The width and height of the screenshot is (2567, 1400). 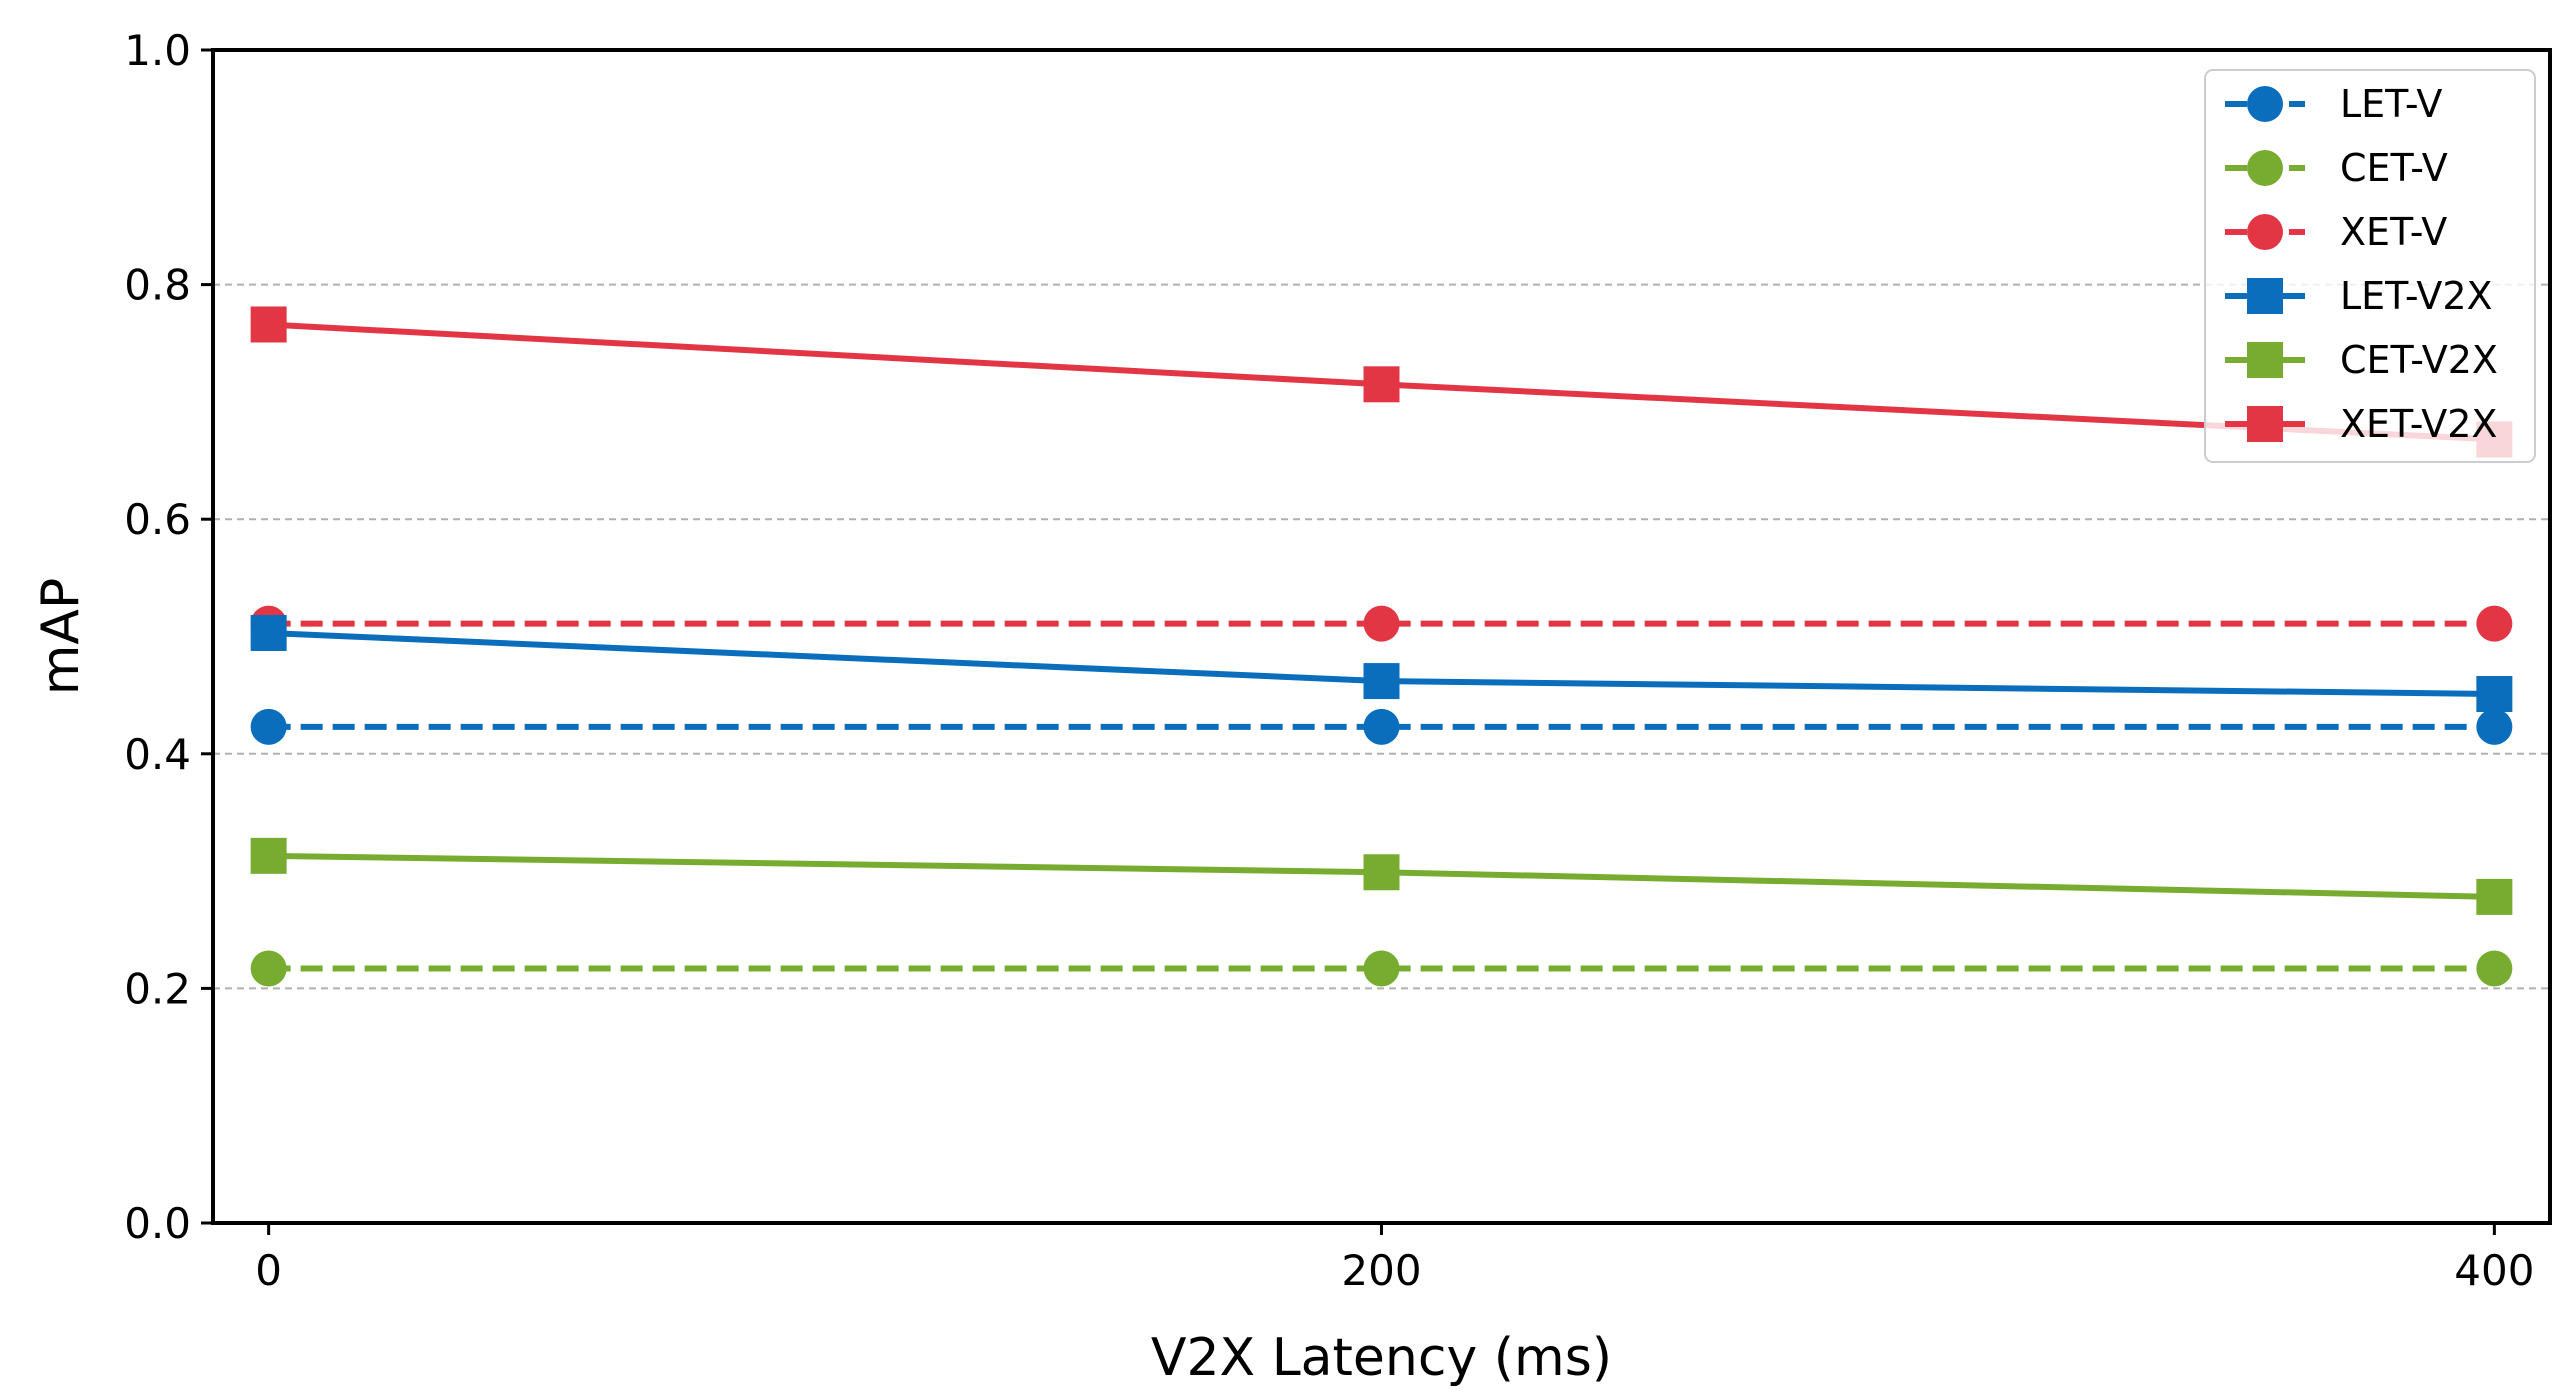 I want to click on legend-marker-let-v2x, so click(x=2265, y=296).